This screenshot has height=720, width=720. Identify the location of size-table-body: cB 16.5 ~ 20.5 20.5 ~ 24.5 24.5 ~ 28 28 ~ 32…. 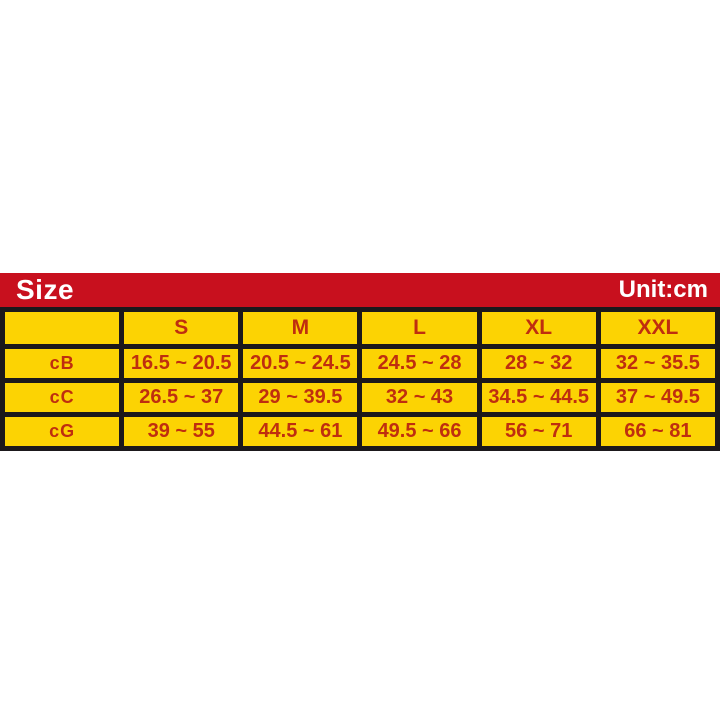
(360, 397).